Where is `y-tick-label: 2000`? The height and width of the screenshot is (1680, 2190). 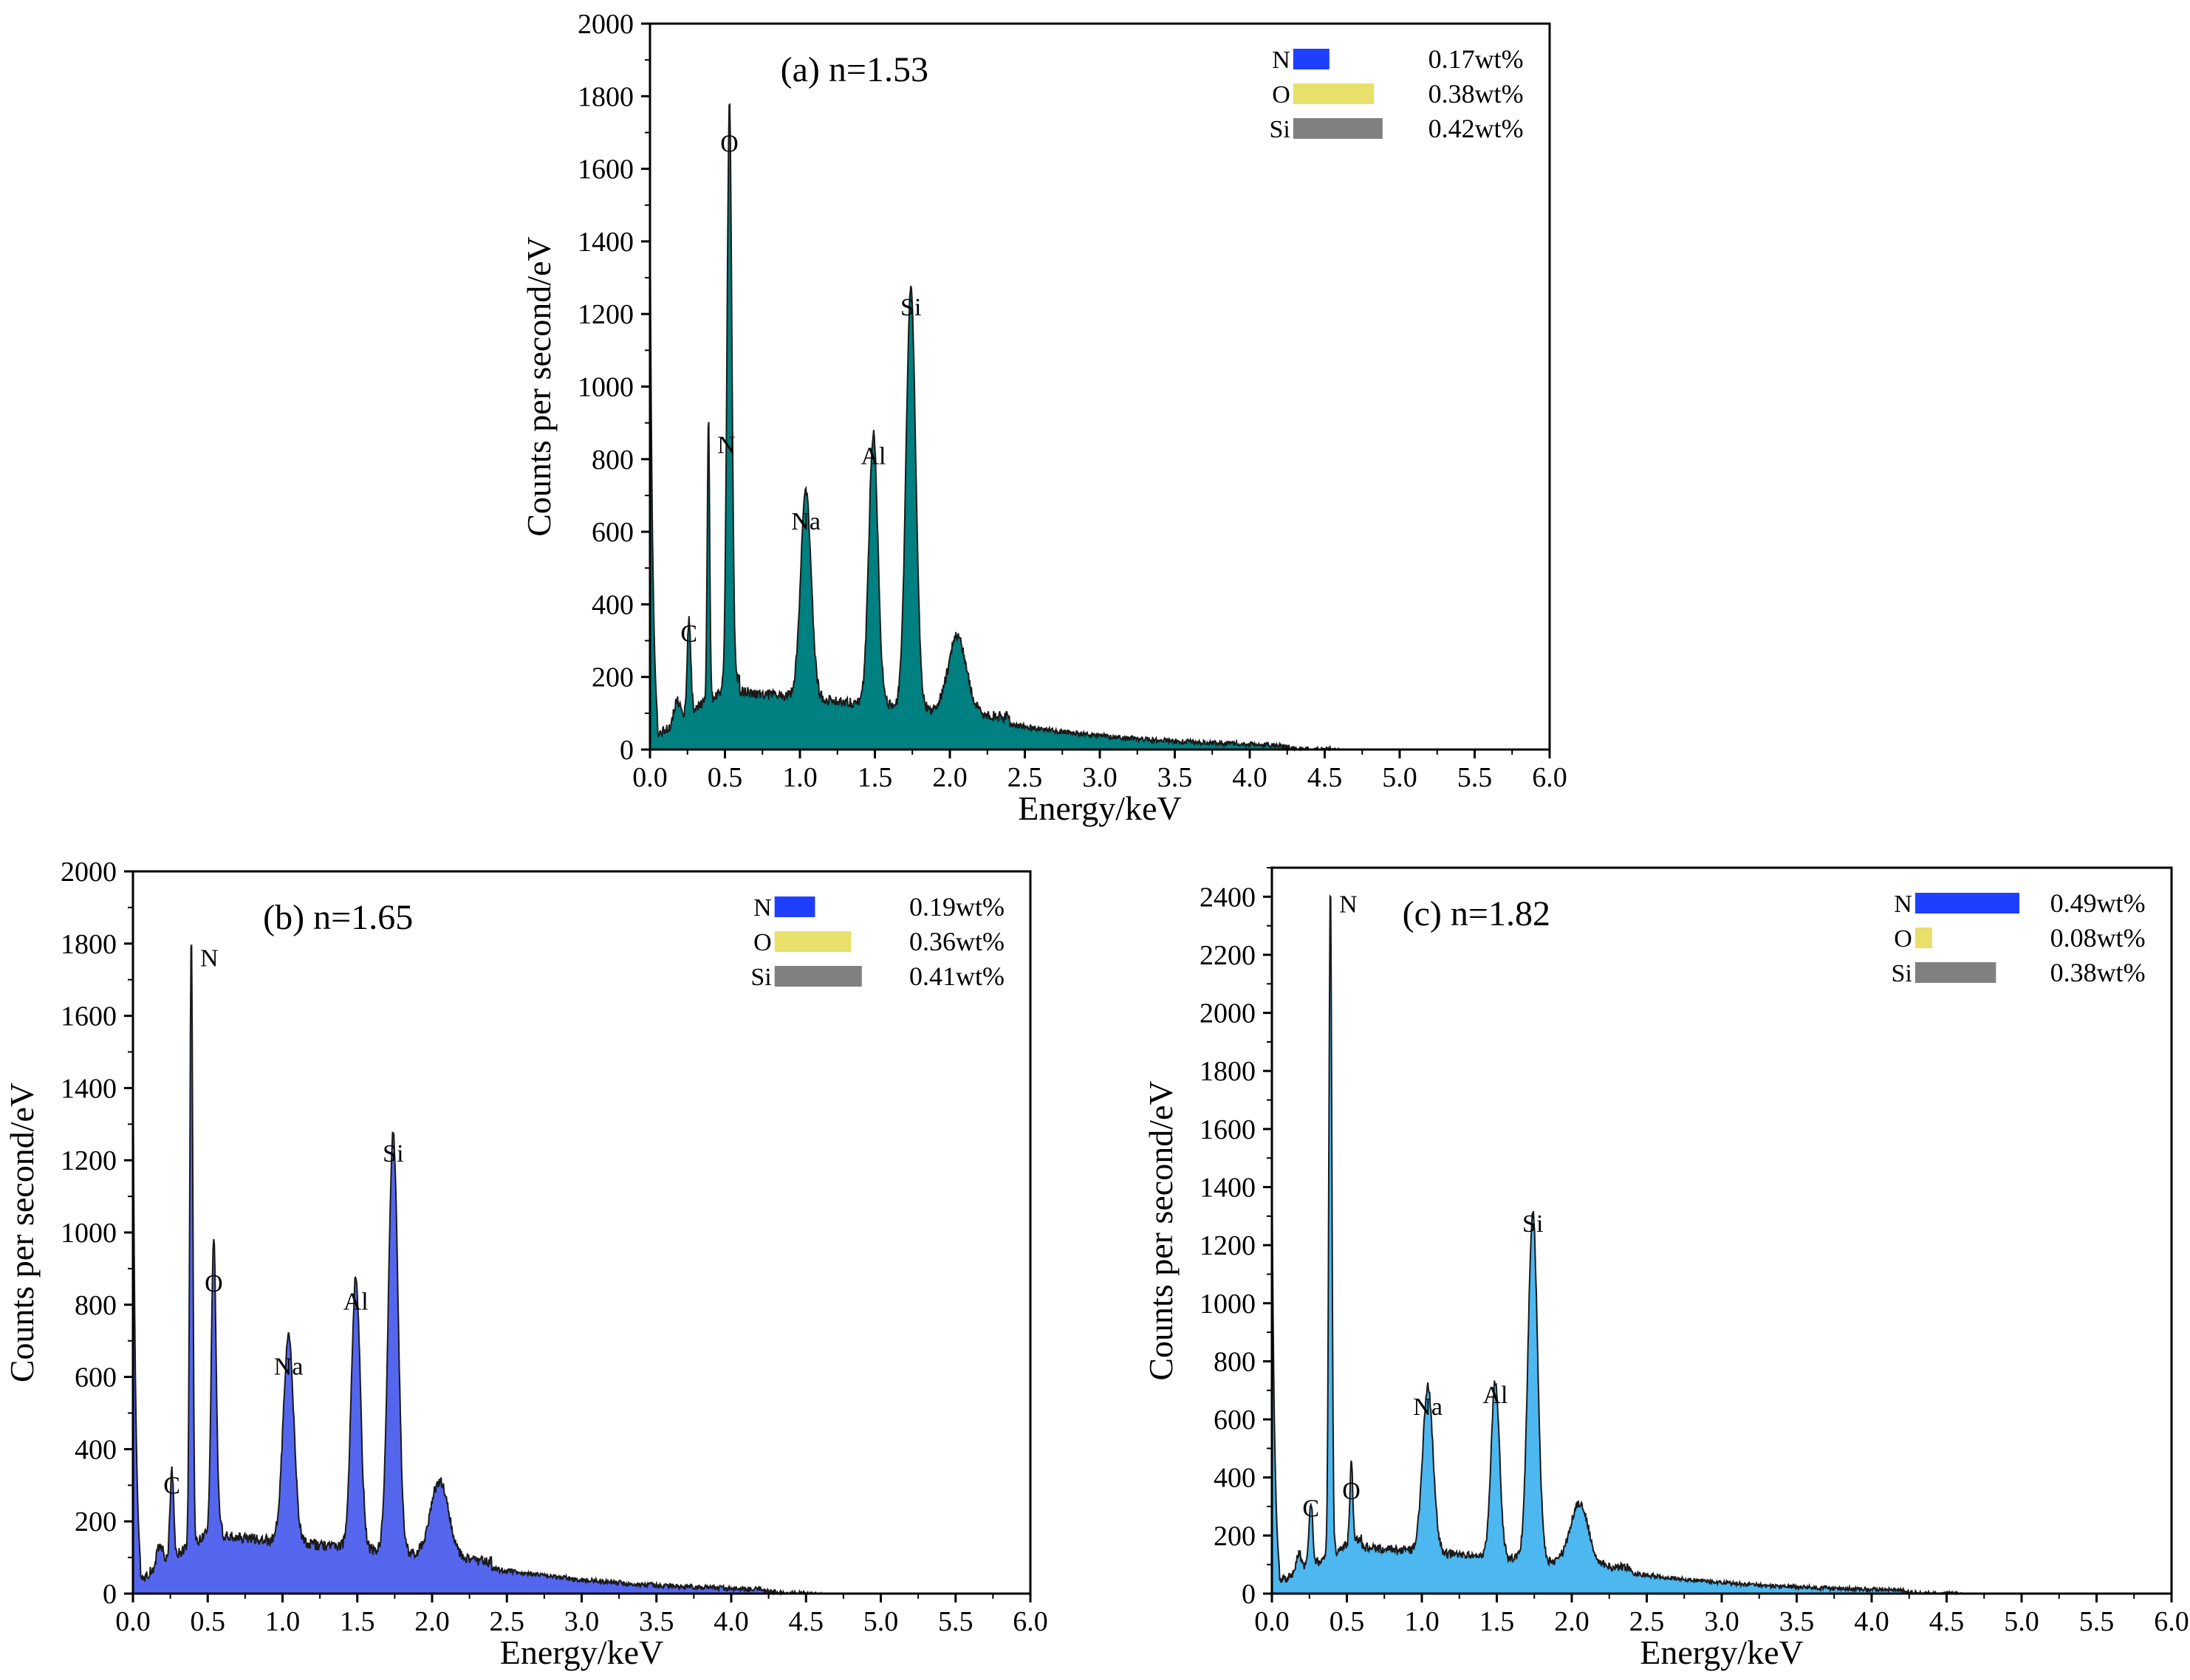 y-tick-label: 2000 is located at coordinates (606, 25).